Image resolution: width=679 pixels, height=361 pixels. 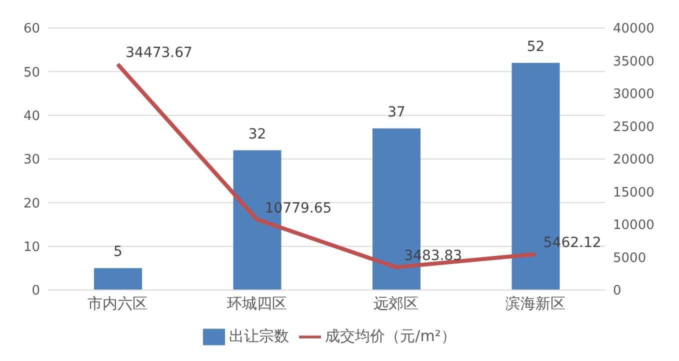 I want to click on y2-tick-label: 35000, so click(x=633, y=62).